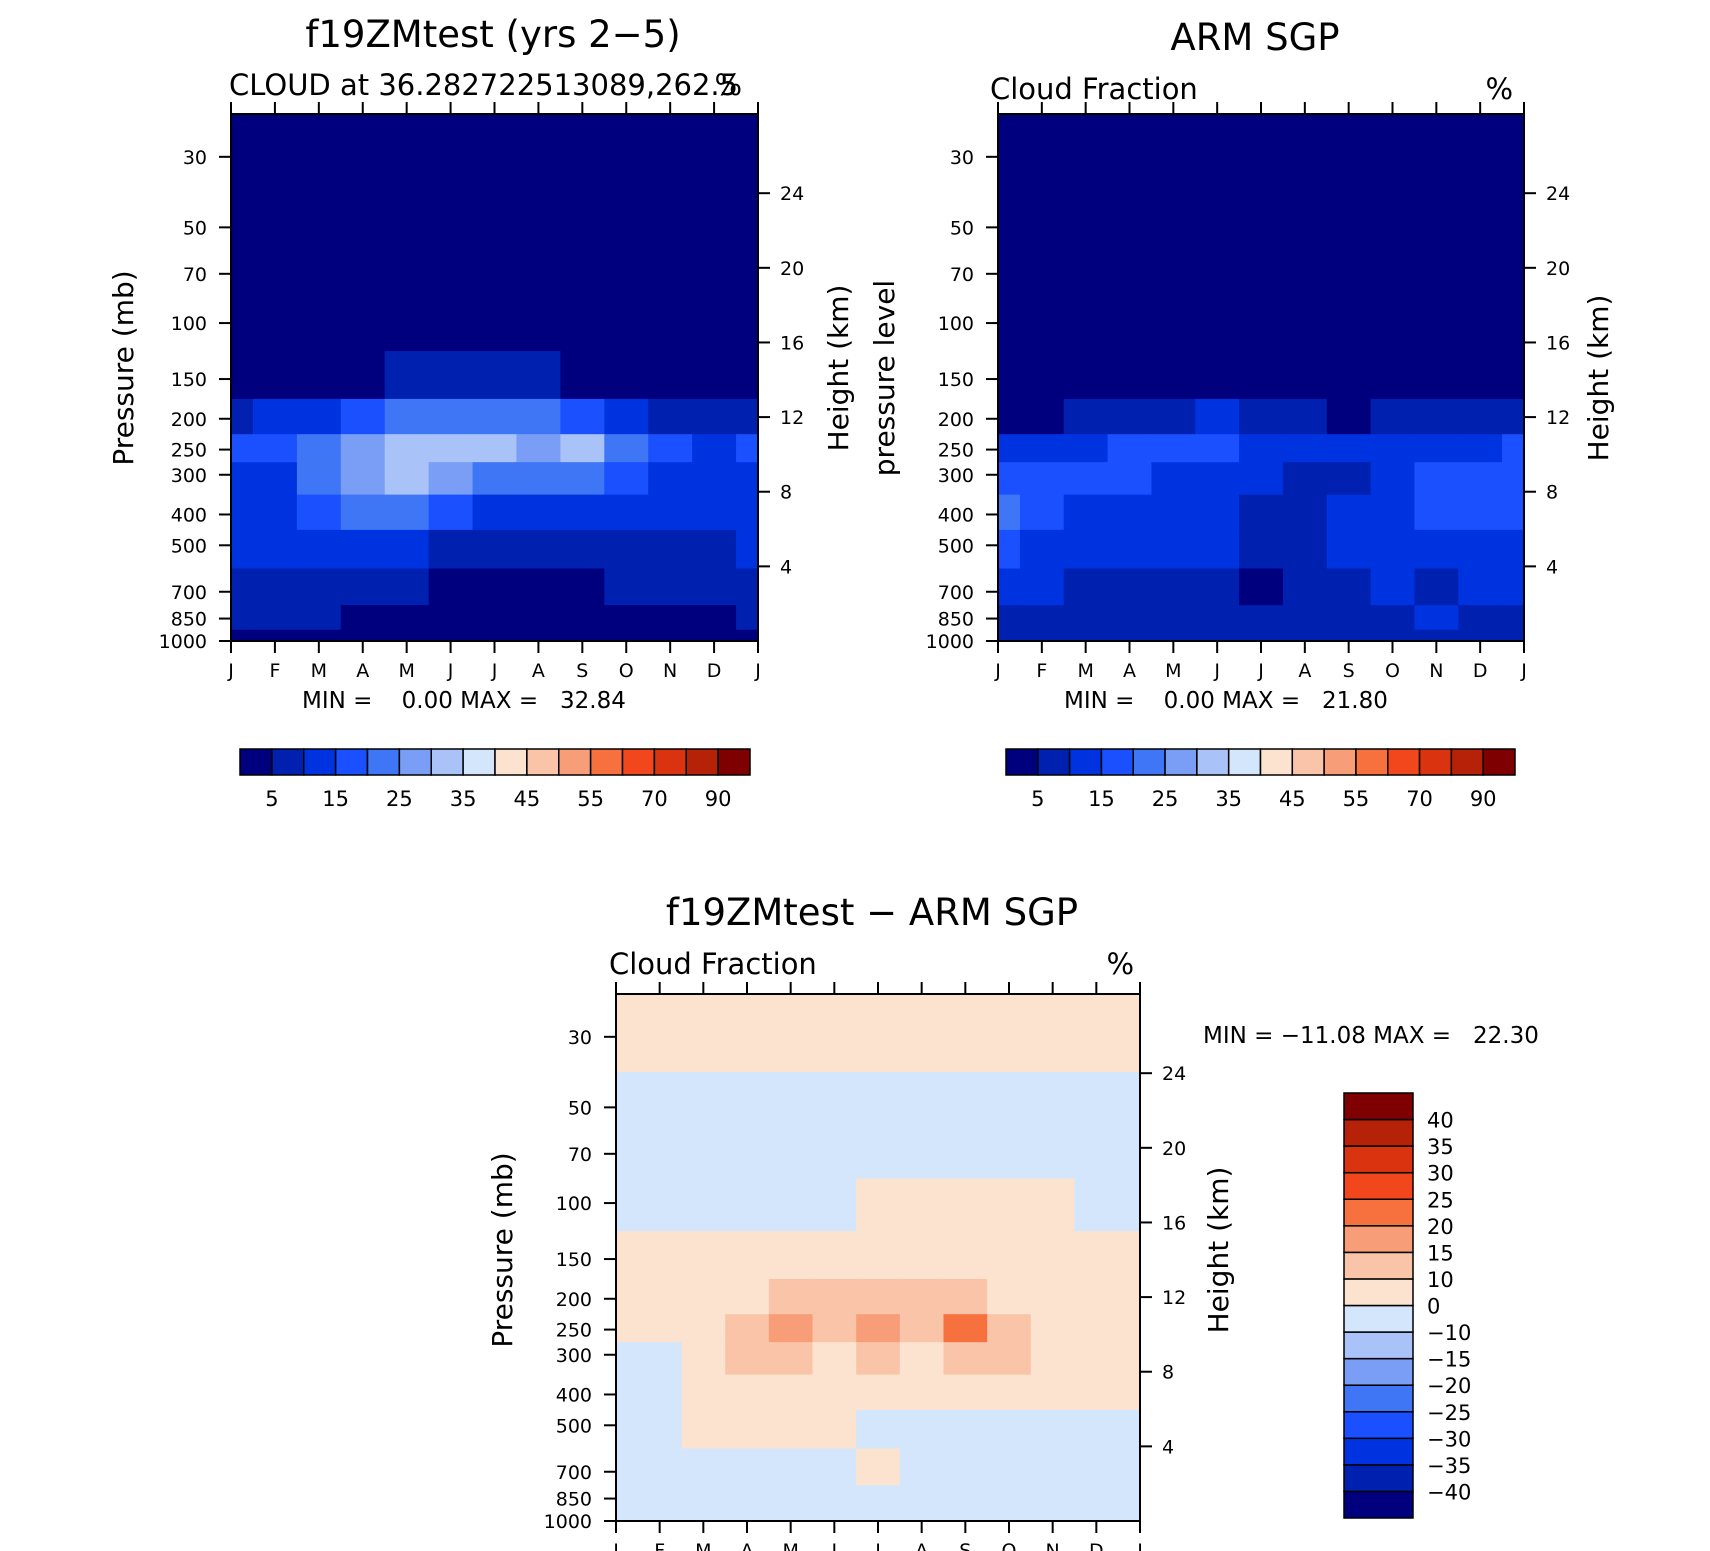 Image resolution: width=1710 pixels, height=1551 pixels. I want to click on panel2-colorbar-label: 90, so click(1483, 799).